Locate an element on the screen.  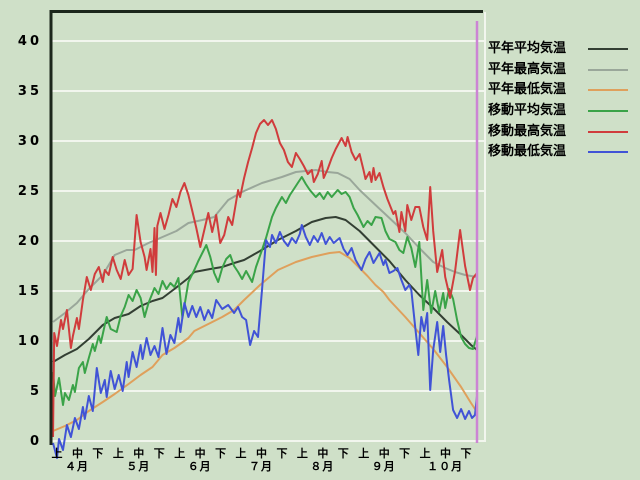
x-tick-2-1: 中 is located at coordinates (200, 453).